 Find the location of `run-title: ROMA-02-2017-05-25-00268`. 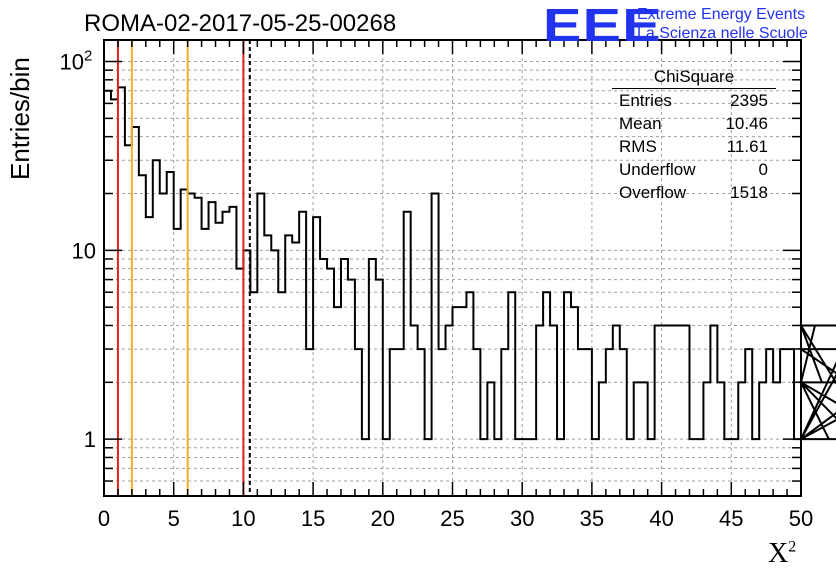

run-title: ROMA-02-2017-05-25-00268 is located at coordinates (240, 23).